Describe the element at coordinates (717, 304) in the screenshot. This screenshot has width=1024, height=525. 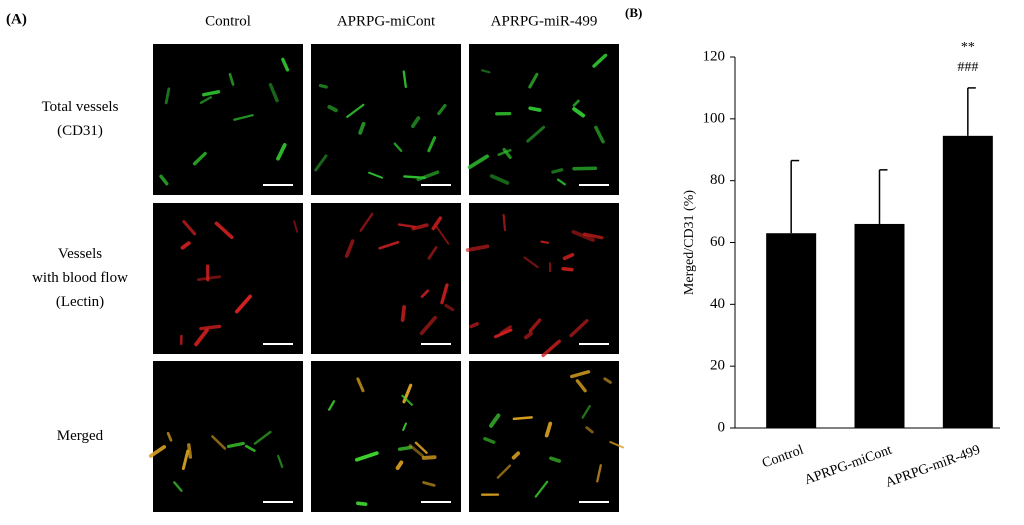
I see `y-tick-label: 40` at that location.